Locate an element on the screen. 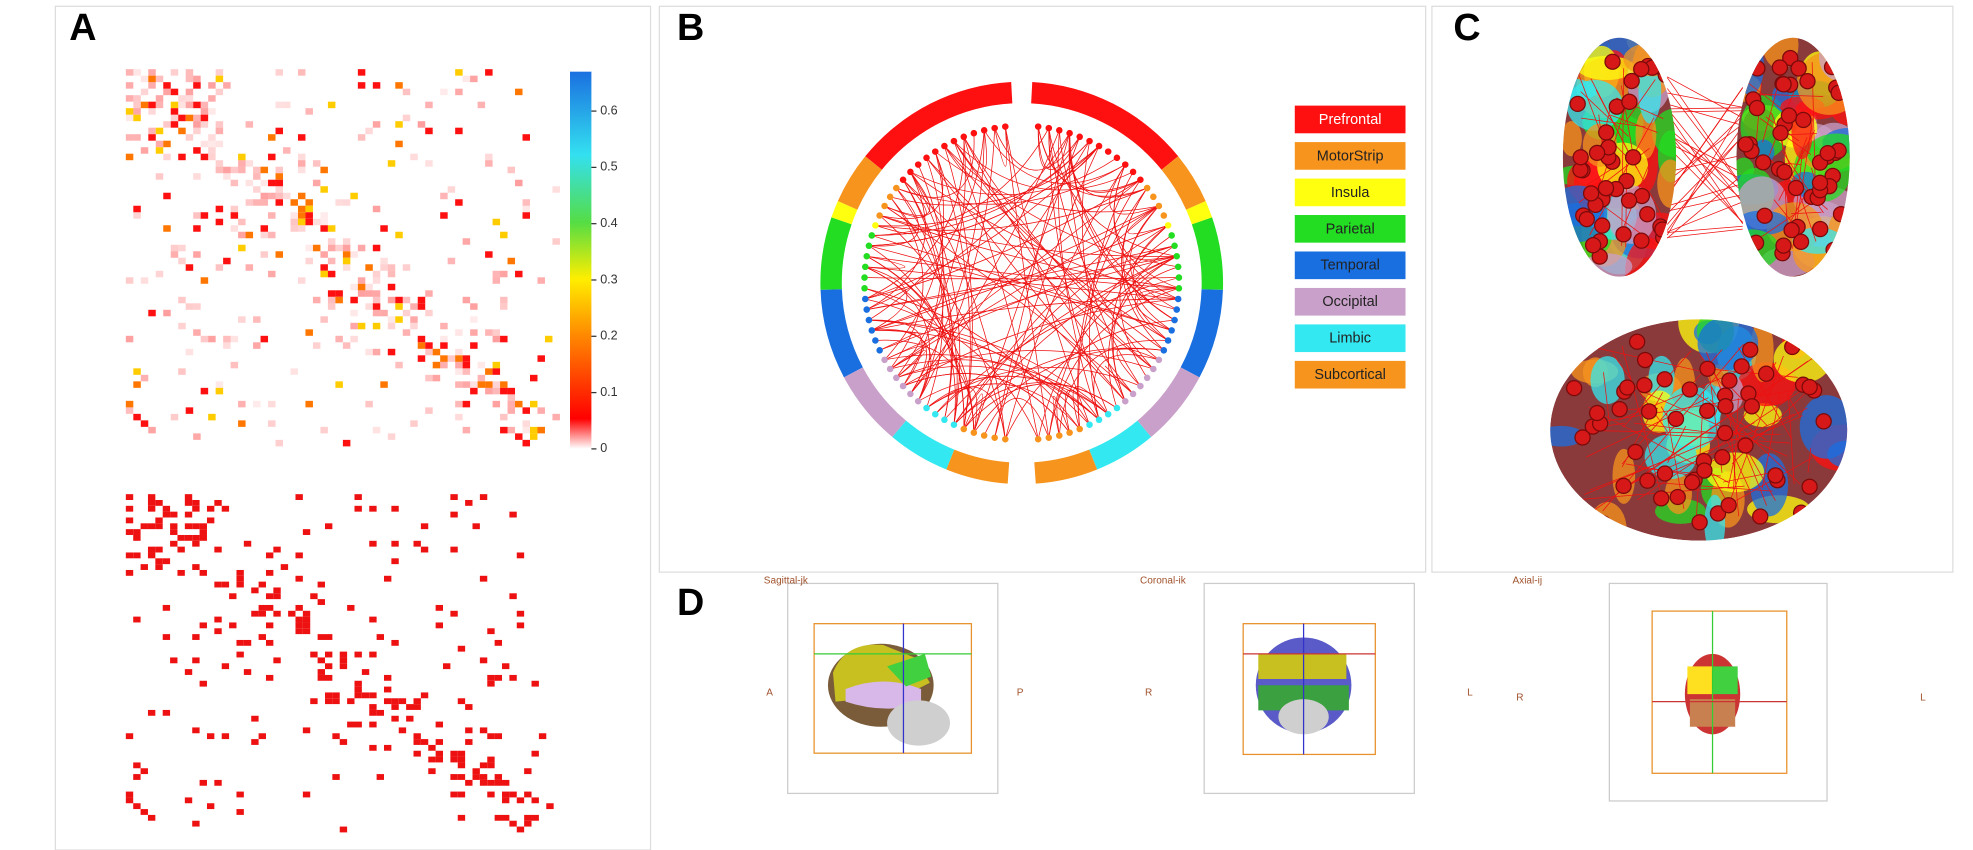 This screenshot has height=850, width=1973. legend-label: Temporal is located at coordinates (1349, 266).